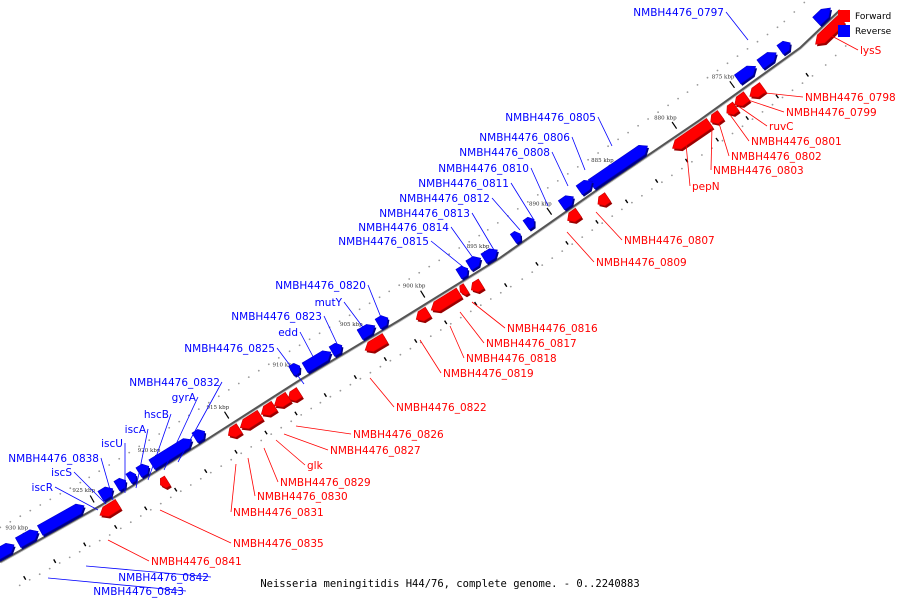 The height and width of the screenshot is (600, 900). I want to click on minor-mark, so click(236, 451).